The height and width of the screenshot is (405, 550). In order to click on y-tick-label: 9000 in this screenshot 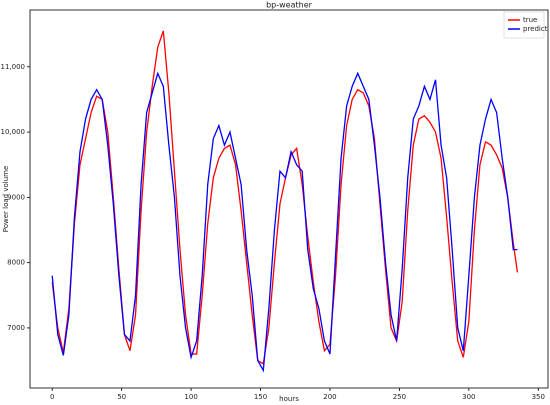, I will do `click(16, 197)`.